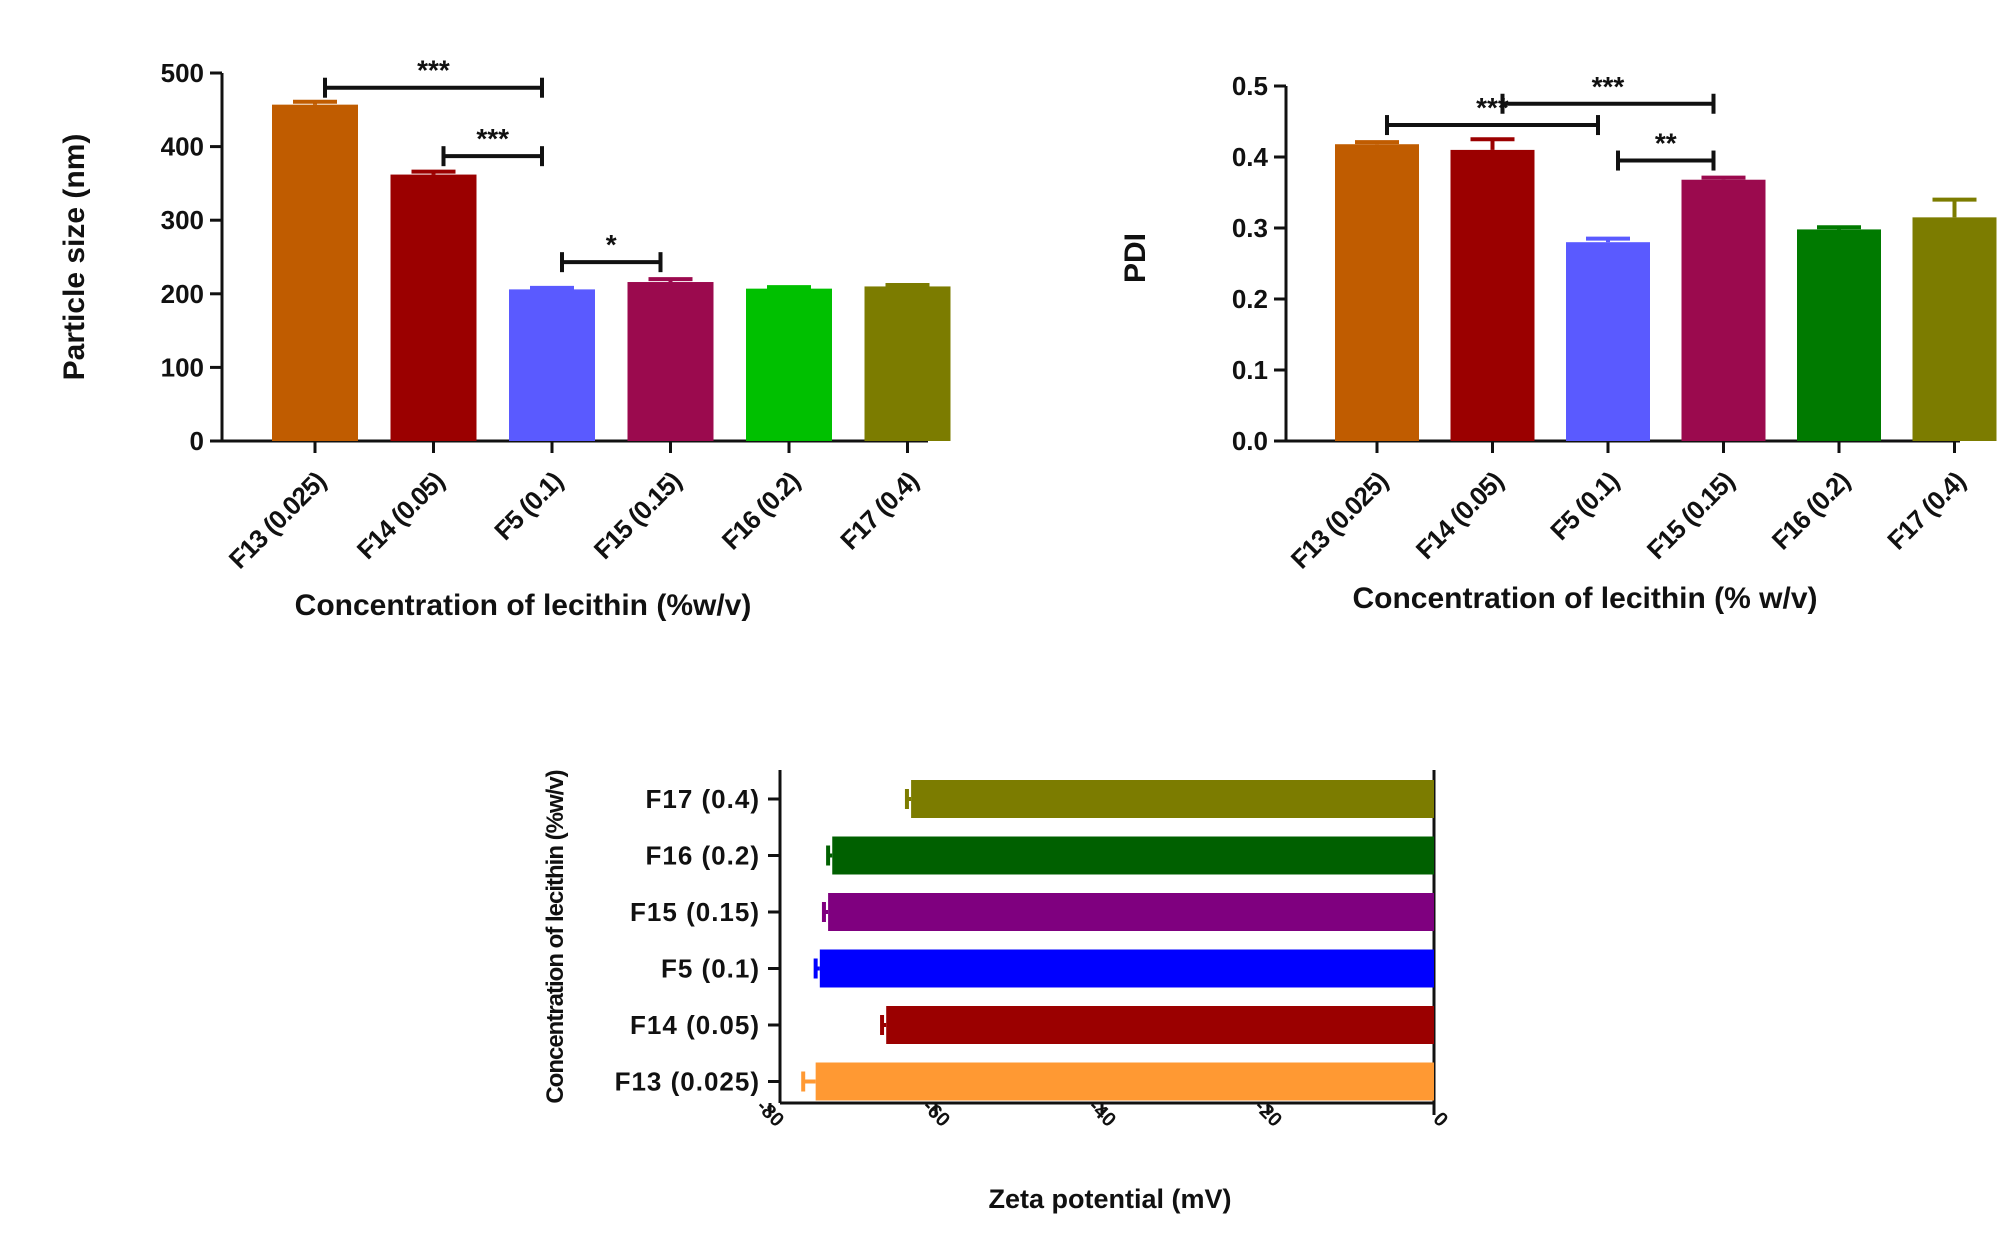 The image size is (2008, 1256). I want to click on c3-y-tick-label: F16 (0.2), so click(703, 856).